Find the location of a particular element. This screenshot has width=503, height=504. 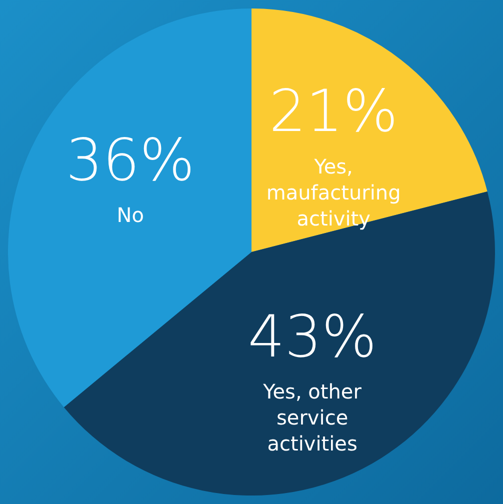

data-label: 36% is located at coordinates (130, 160).